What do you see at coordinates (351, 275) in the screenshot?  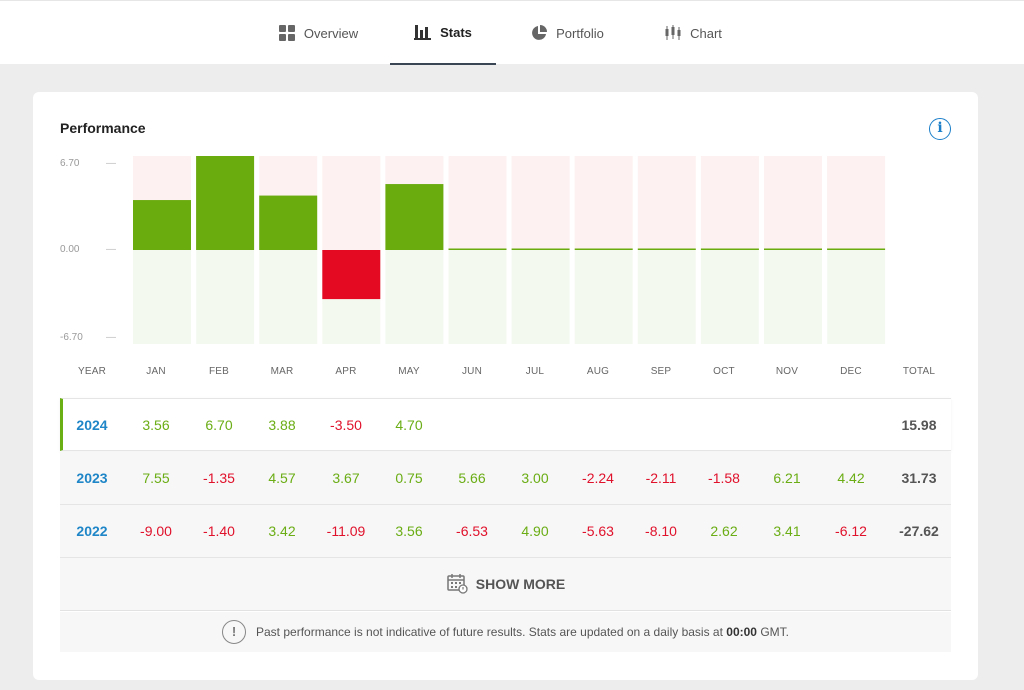 I see `chart-bar-apr` at bounding box center [351, 275].